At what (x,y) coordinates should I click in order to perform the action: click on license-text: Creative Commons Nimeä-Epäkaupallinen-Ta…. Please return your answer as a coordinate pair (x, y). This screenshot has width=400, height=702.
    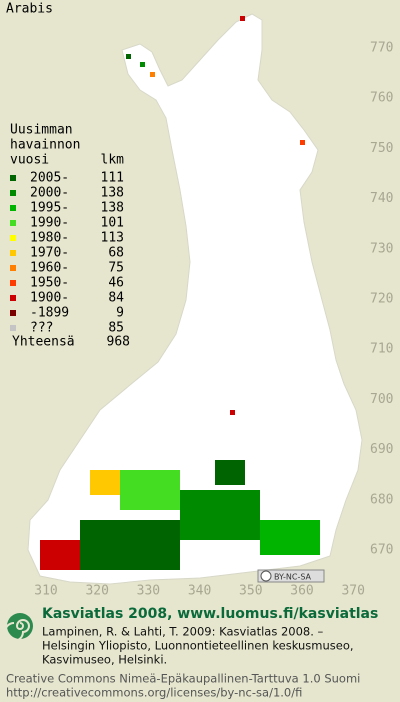
    Looking at the image, I should click on (183, 679).